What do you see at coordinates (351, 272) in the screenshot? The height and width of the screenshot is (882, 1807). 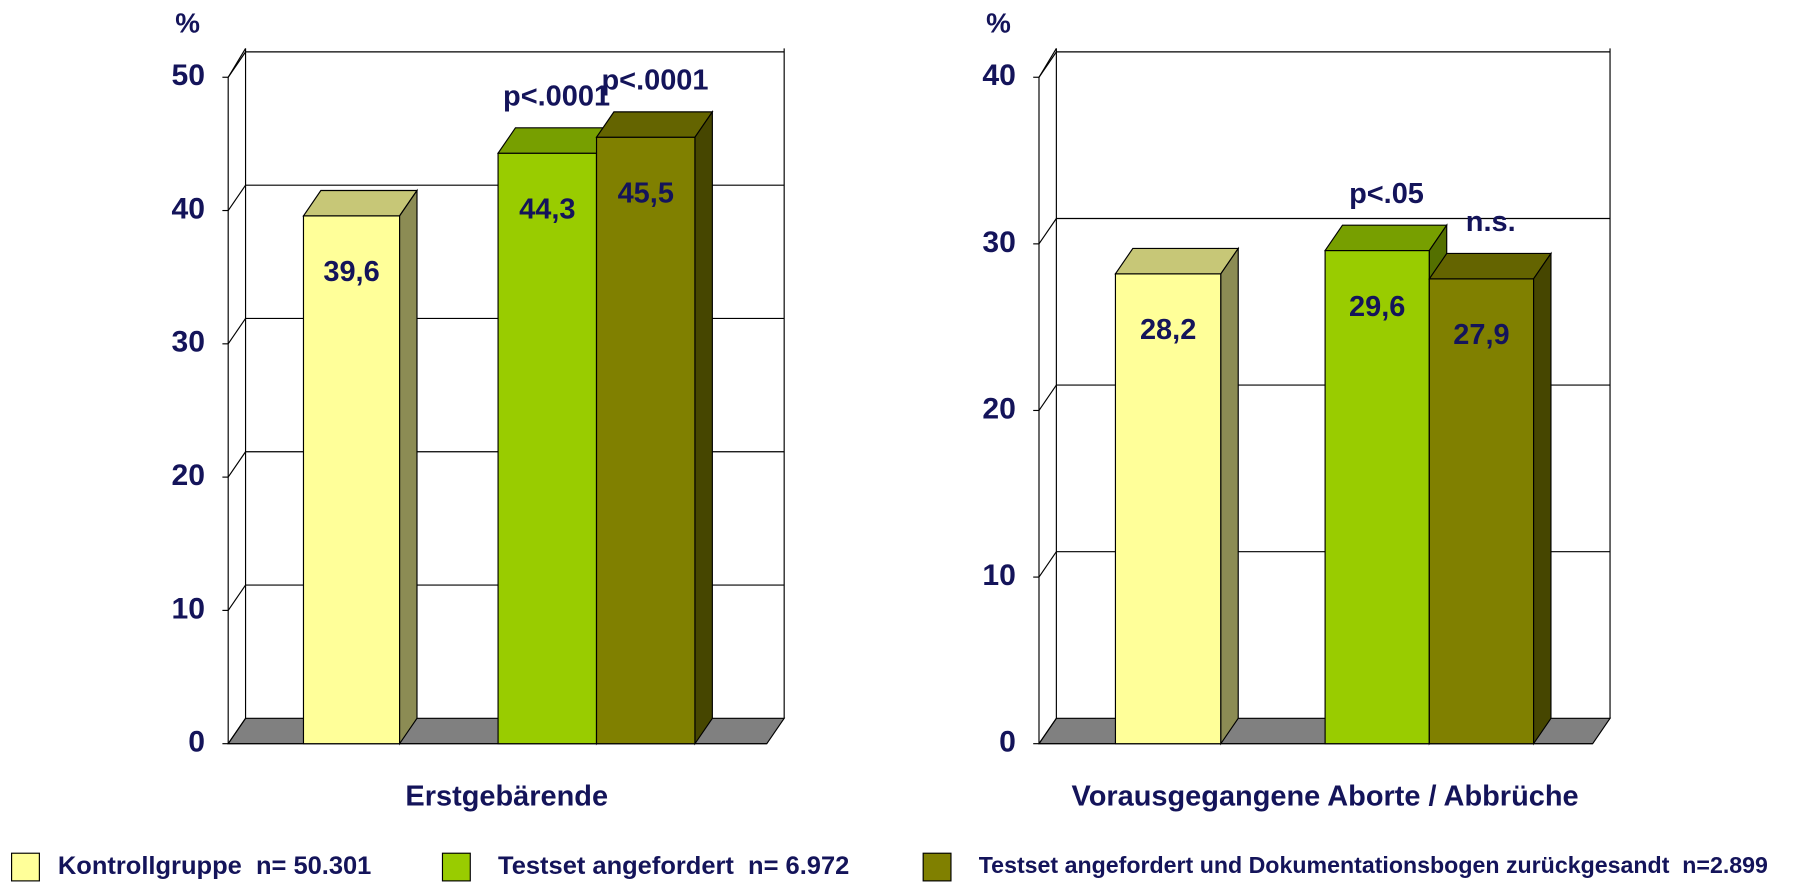 I see `value-label: 39,6` at bounding box center [351, 272].